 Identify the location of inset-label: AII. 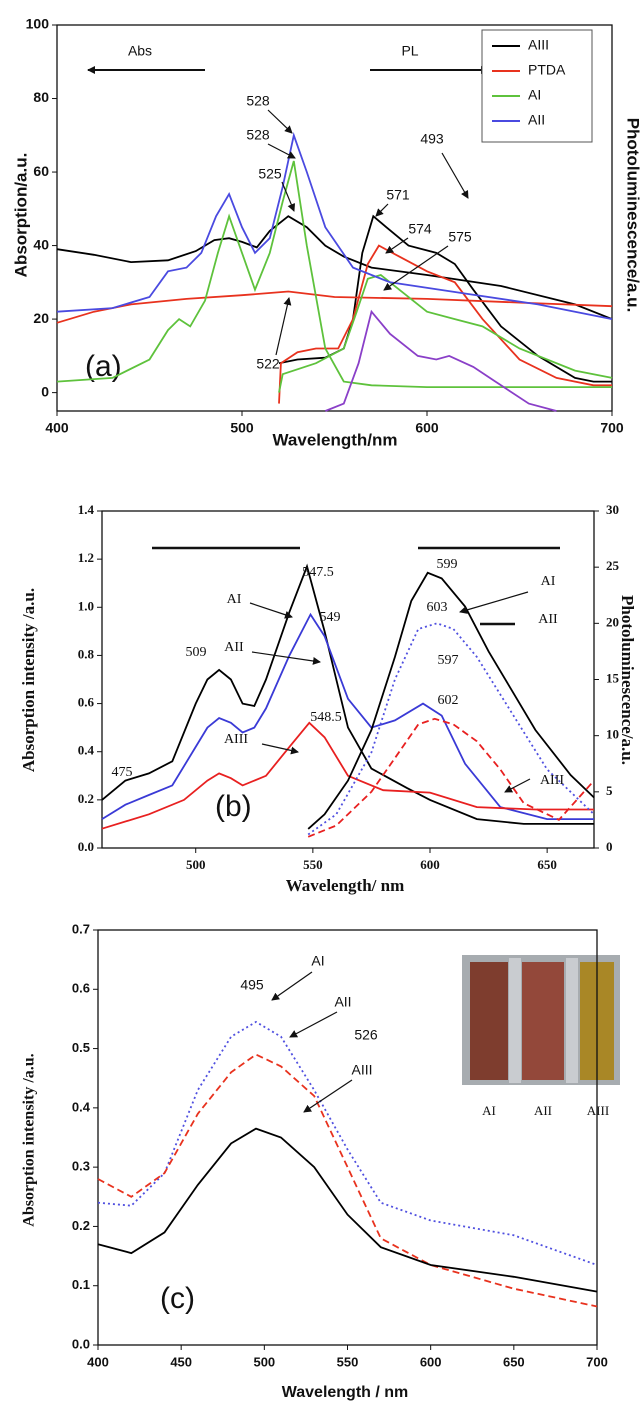
(543, 1110).